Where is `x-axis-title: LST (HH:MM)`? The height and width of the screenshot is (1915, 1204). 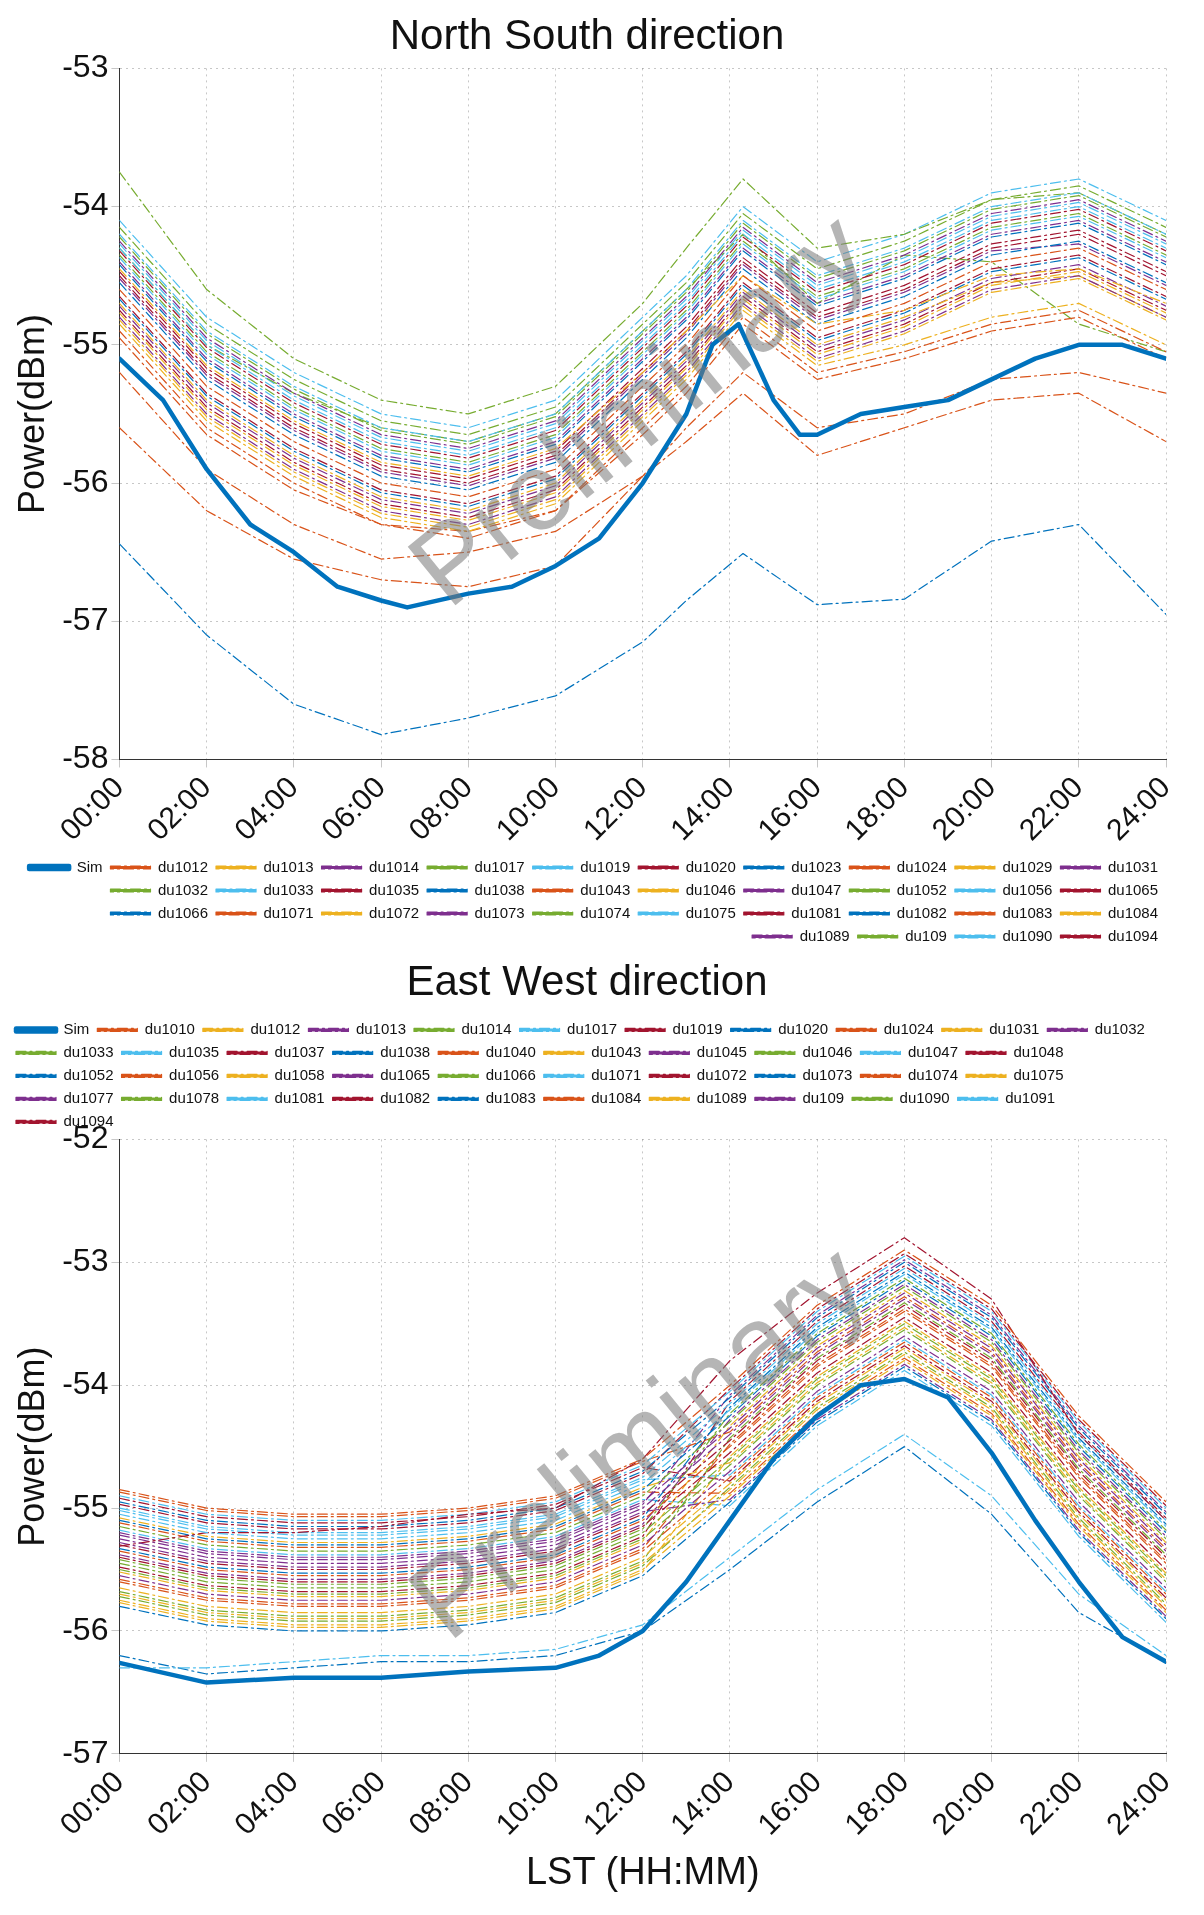 x-axis-title: LST (HH:MM) is located at coordinates (642, 1870).